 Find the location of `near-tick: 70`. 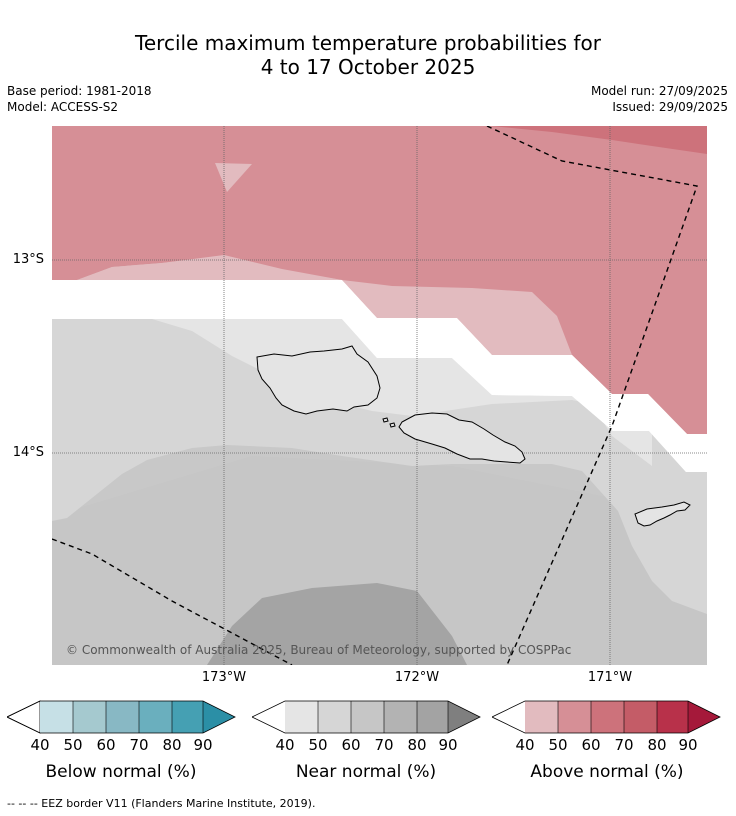

near-tick: 70 is located at coordinates (384, 745).